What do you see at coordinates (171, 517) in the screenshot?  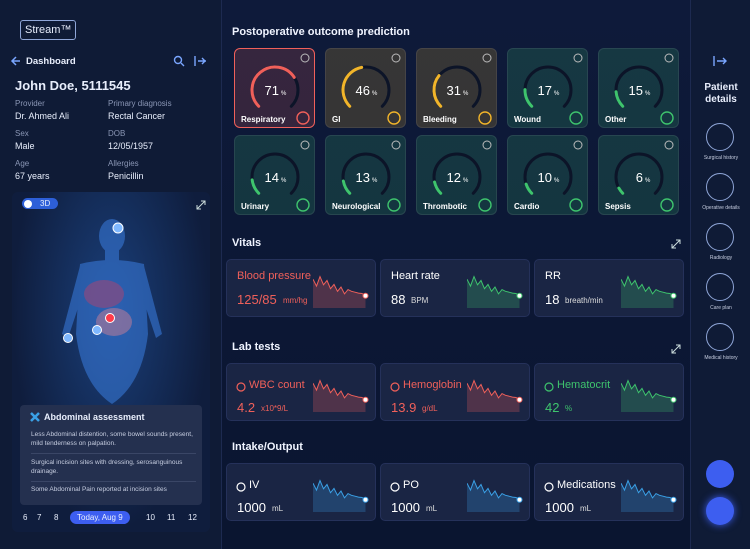 I see `timeline-day: 11` at bounding box center [171, 517].